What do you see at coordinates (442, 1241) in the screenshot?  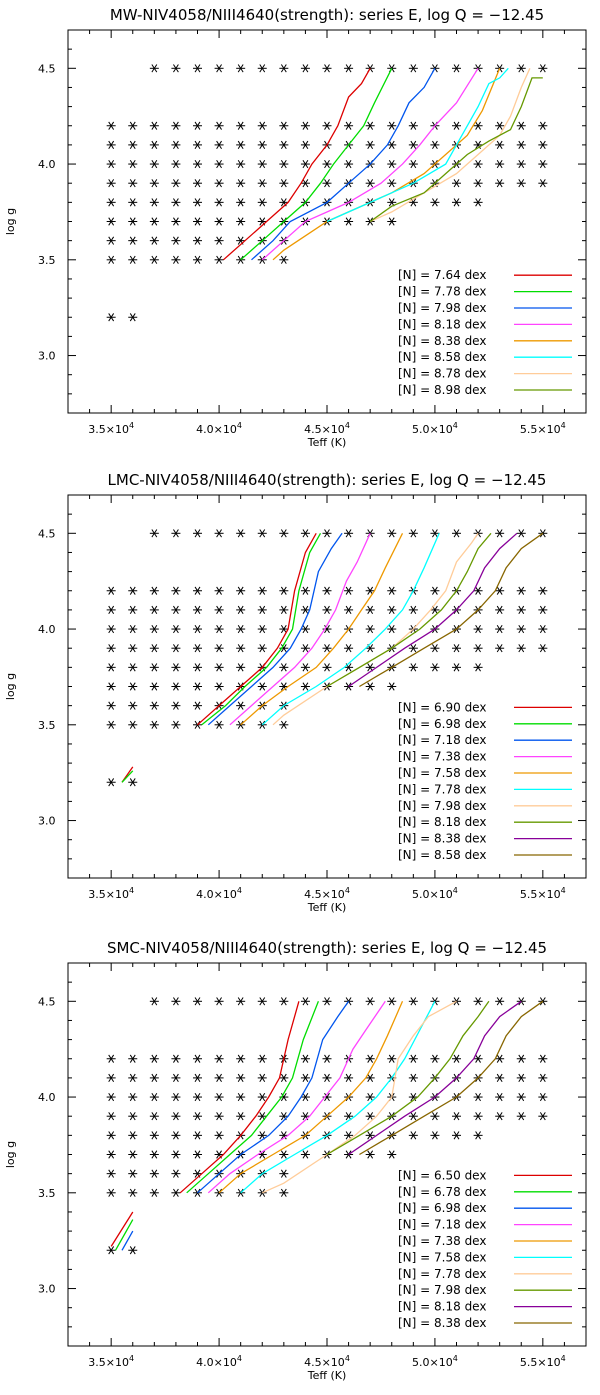 I see `legend-label: [N] = 7.38 dex` at bounding box center [442, 1241].